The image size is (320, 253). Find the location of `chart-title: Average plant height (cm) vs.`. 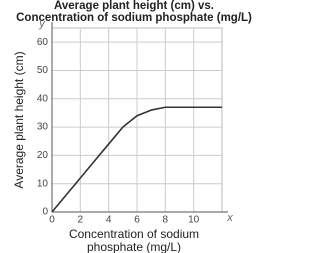

chart-title: Average plant height (cm) vs. is located at coordinates (134, 6).